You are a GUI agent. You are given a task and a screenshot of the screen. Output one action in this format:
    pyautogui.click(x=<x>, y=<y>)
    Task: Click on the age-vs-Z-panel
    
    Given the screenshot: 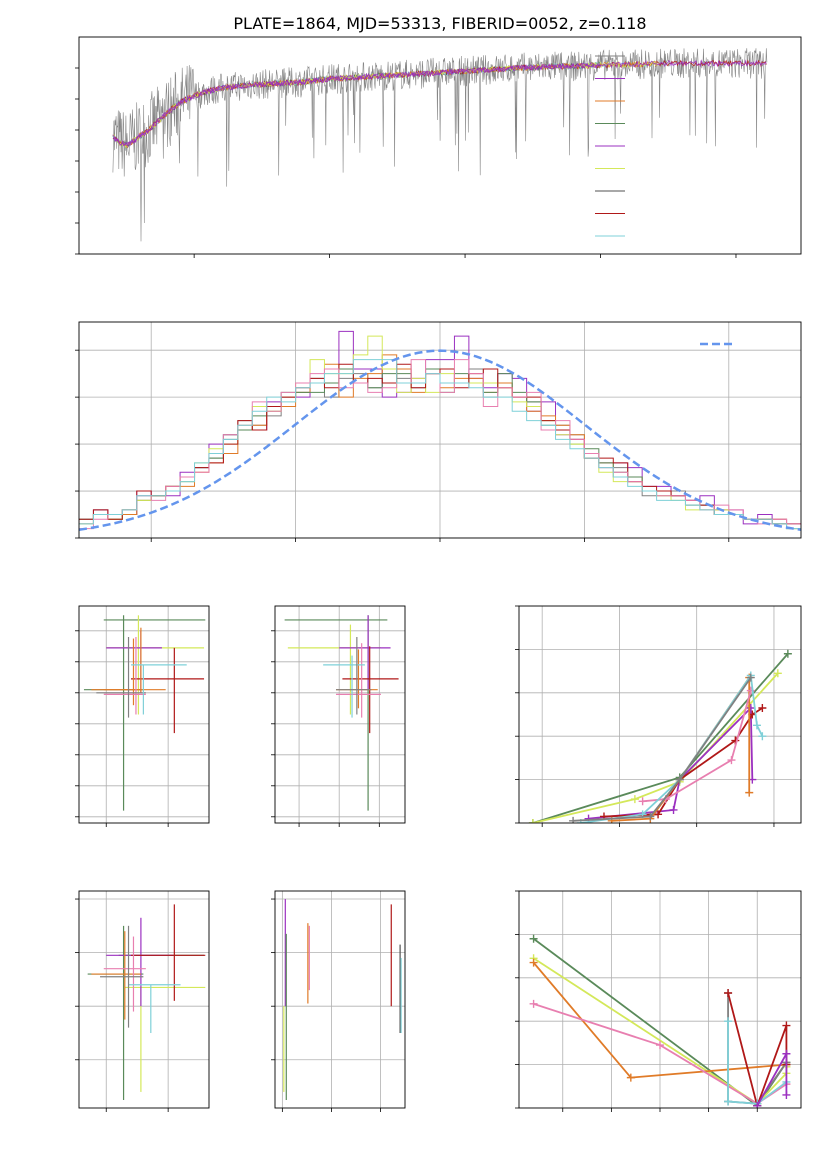 What is the action you would take?
    pyautogui.click(x=142, y=716)
    